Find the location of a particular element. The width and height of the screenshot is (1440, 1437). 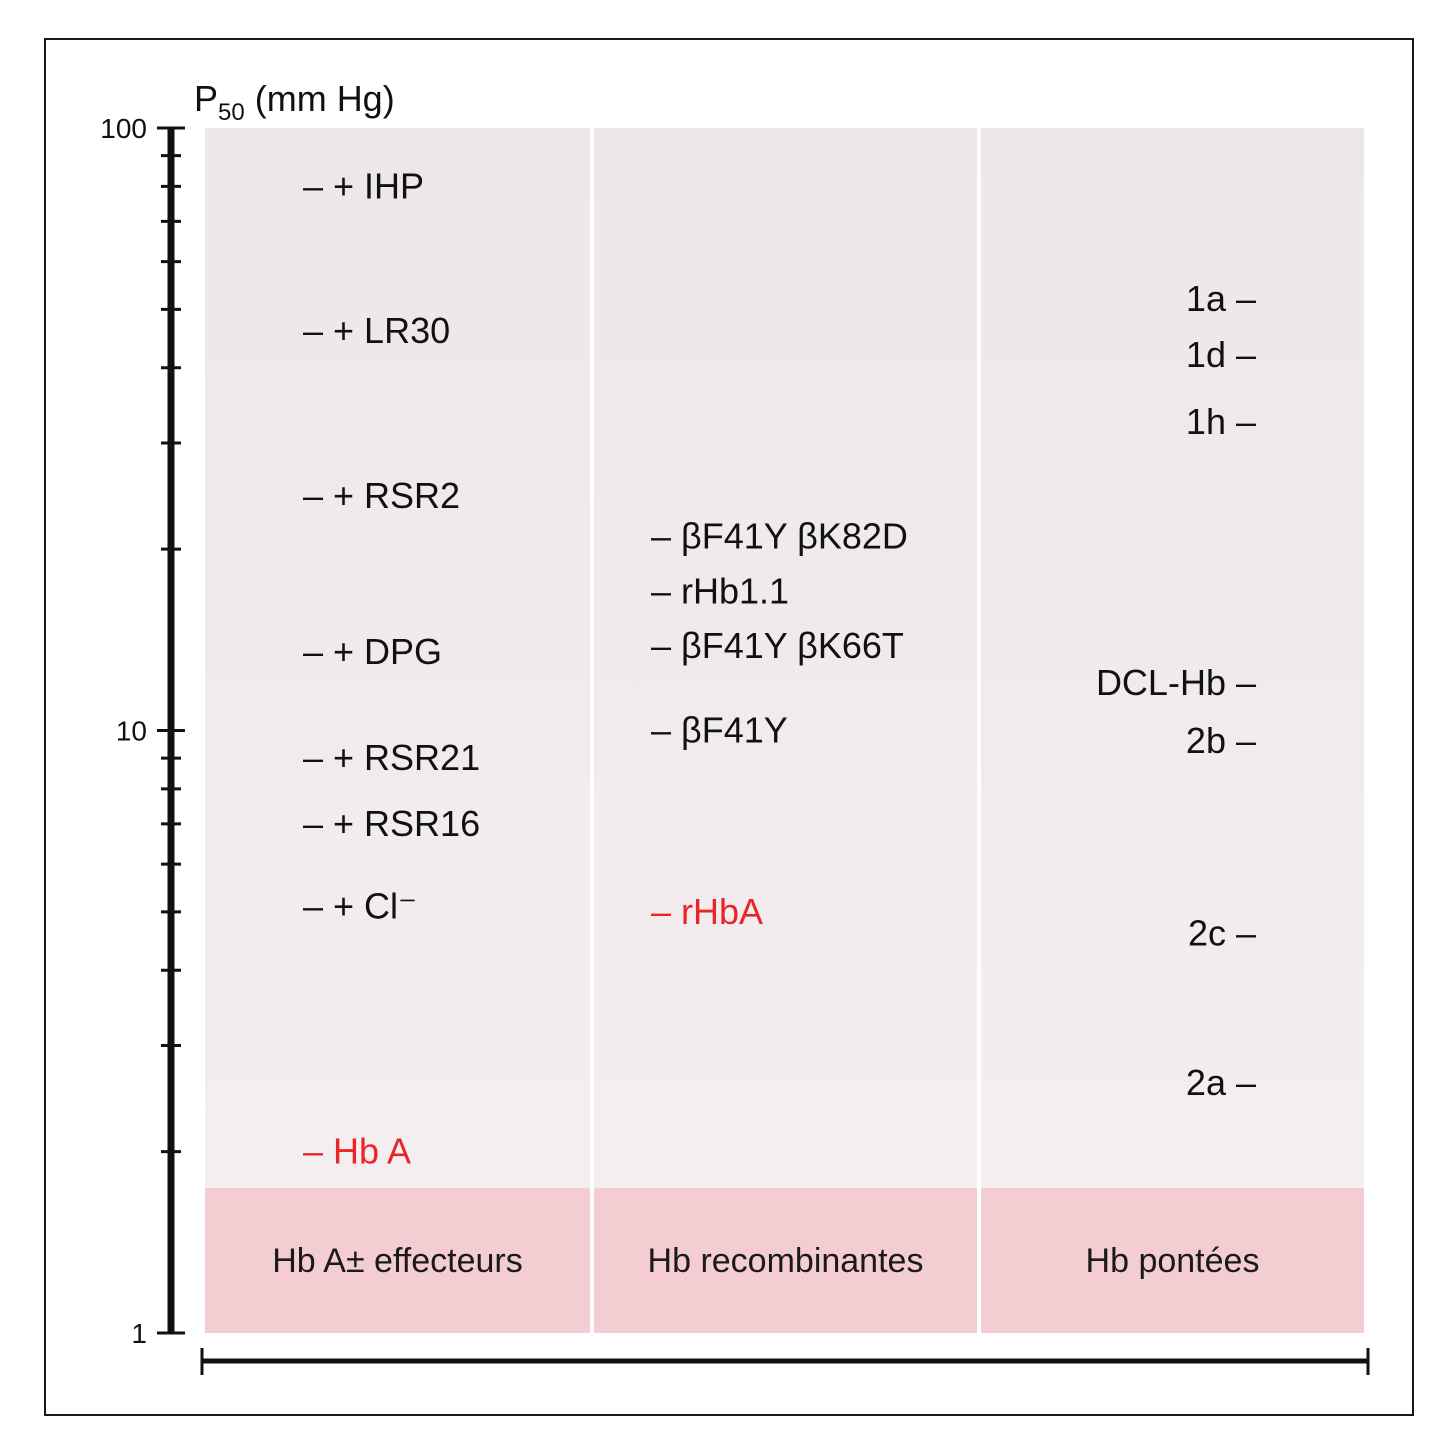

data-point-label: – rHb1.1 is located at coordinates (720, 591).